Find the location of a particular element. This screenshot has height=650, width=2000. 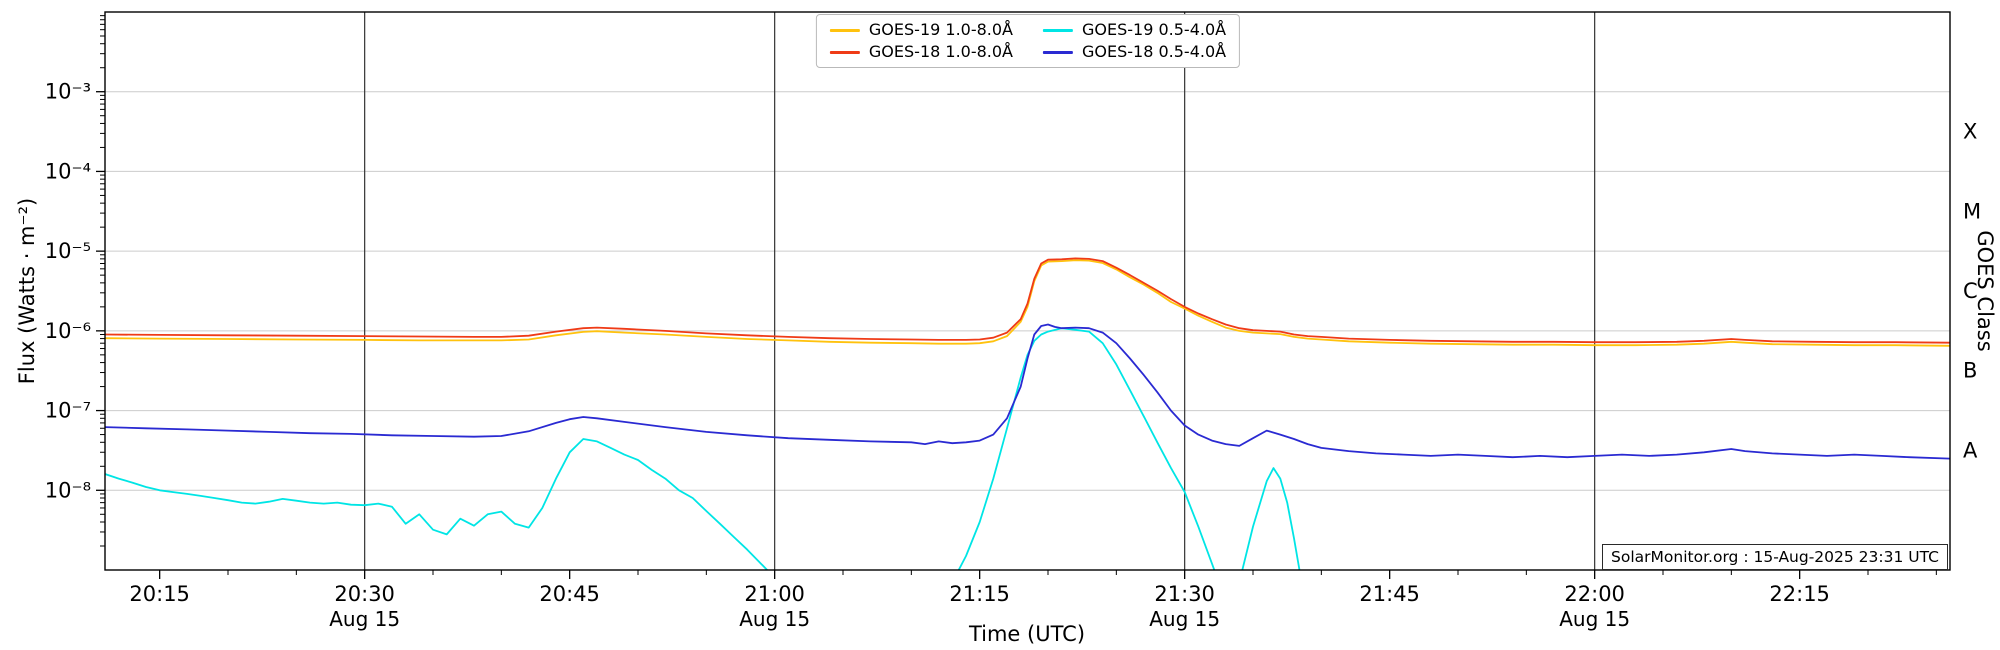

y-tick-label: 10⁻³ is located at coordinates (68, 92).